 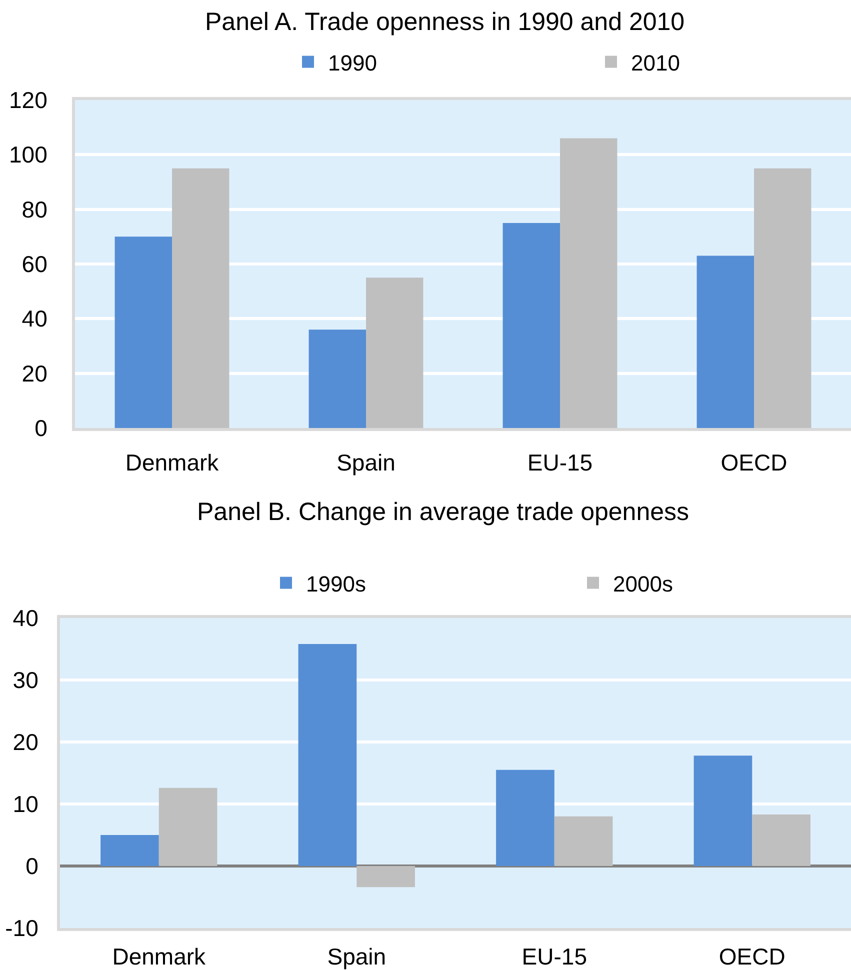 What do you see at coordinates (655, 63) in the screenshot?
I see `legend-label: 2010` at bounding box center [655, 63].